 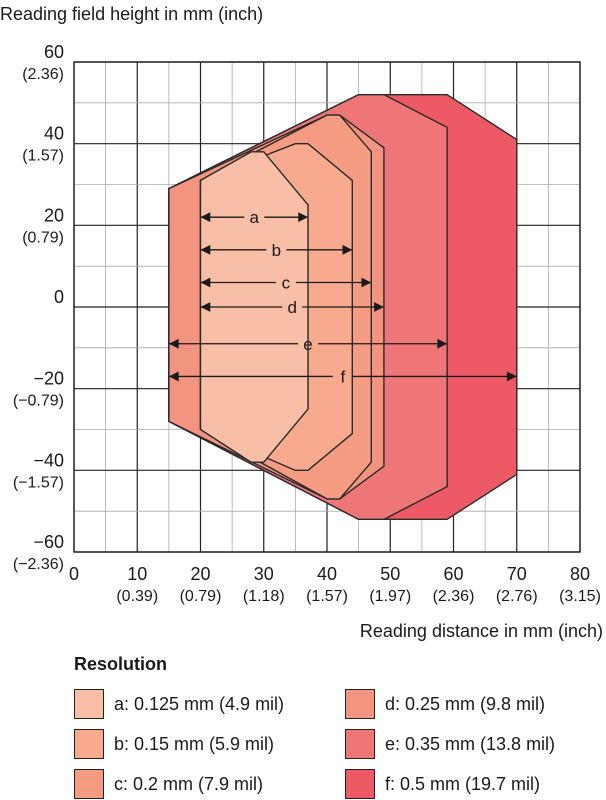 What do you see at coordinates (580, 596) in the screenshot?
I see `x-tick-sublabel: (3.15)` at bounding box center [580, 596].